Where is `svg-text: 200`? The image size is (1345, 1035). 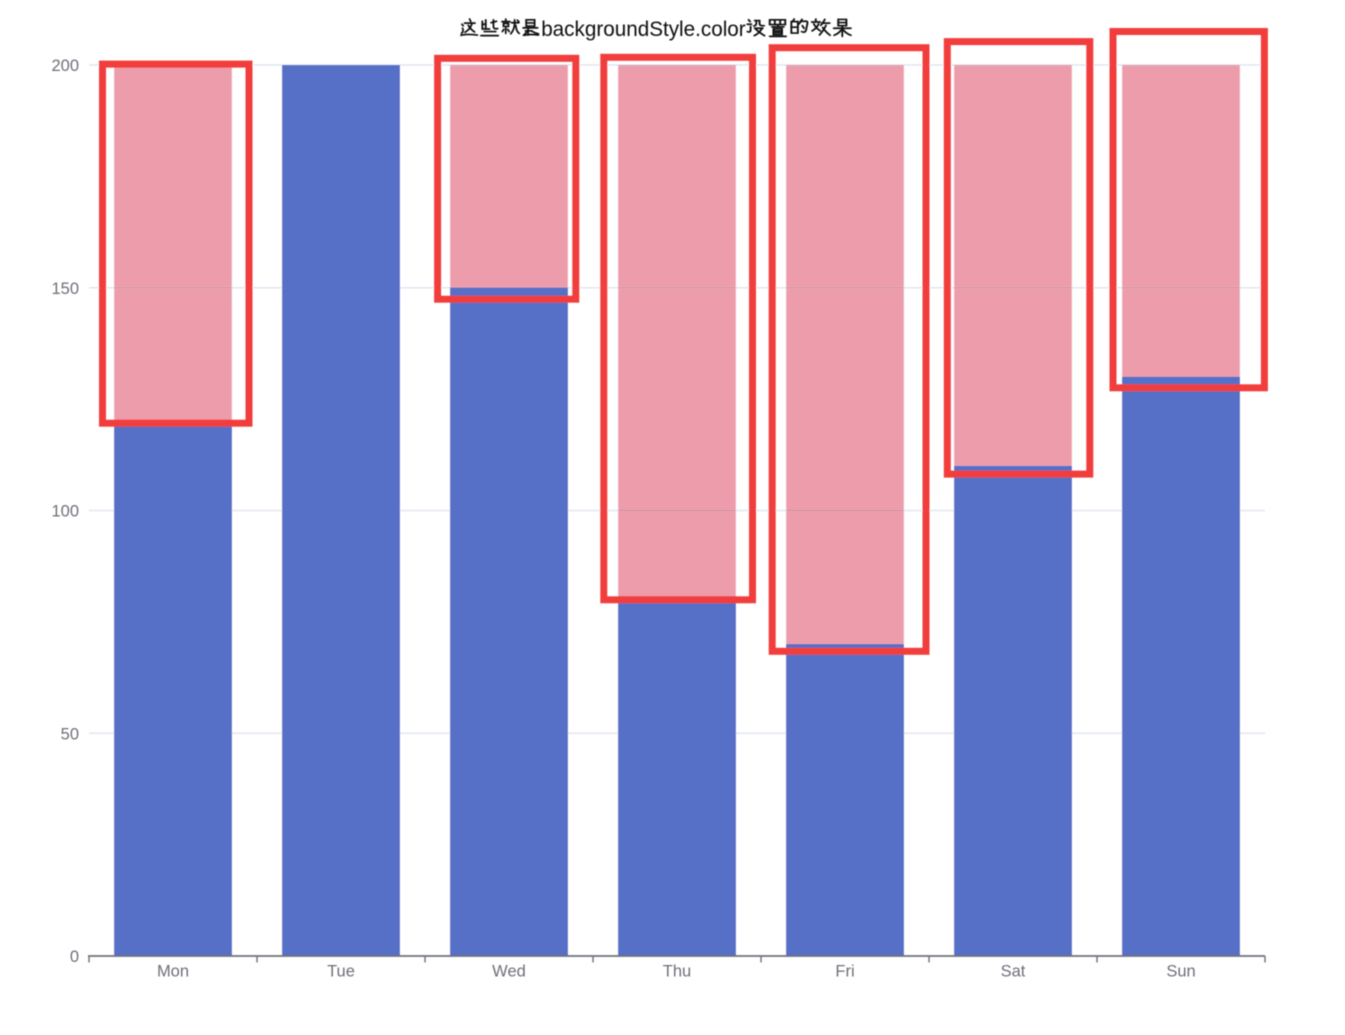 svg-text: 200 is located at coordinates (65, 66).